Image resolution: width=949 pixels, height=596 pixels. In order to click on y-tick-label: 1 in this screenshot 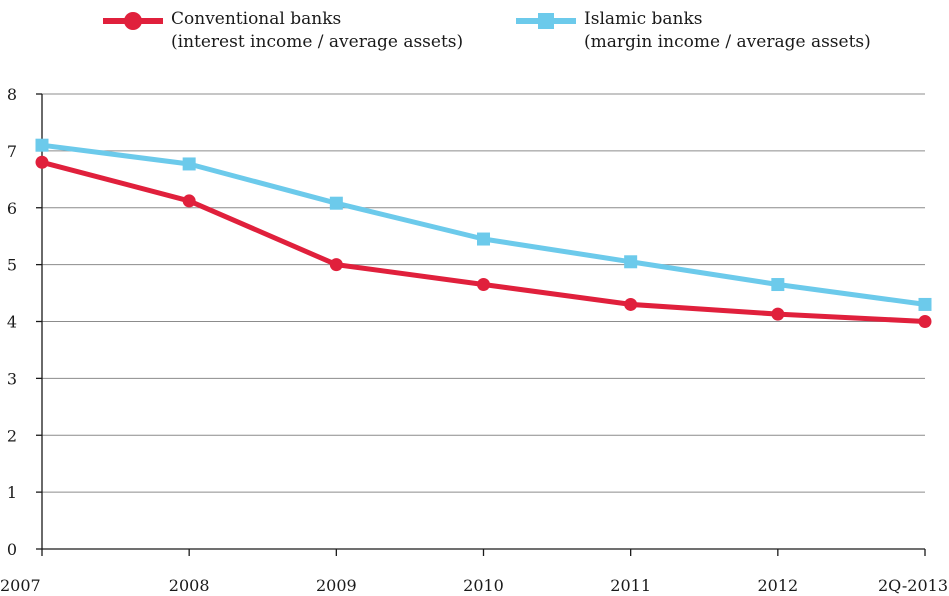, I will do `click(12, 492)`.